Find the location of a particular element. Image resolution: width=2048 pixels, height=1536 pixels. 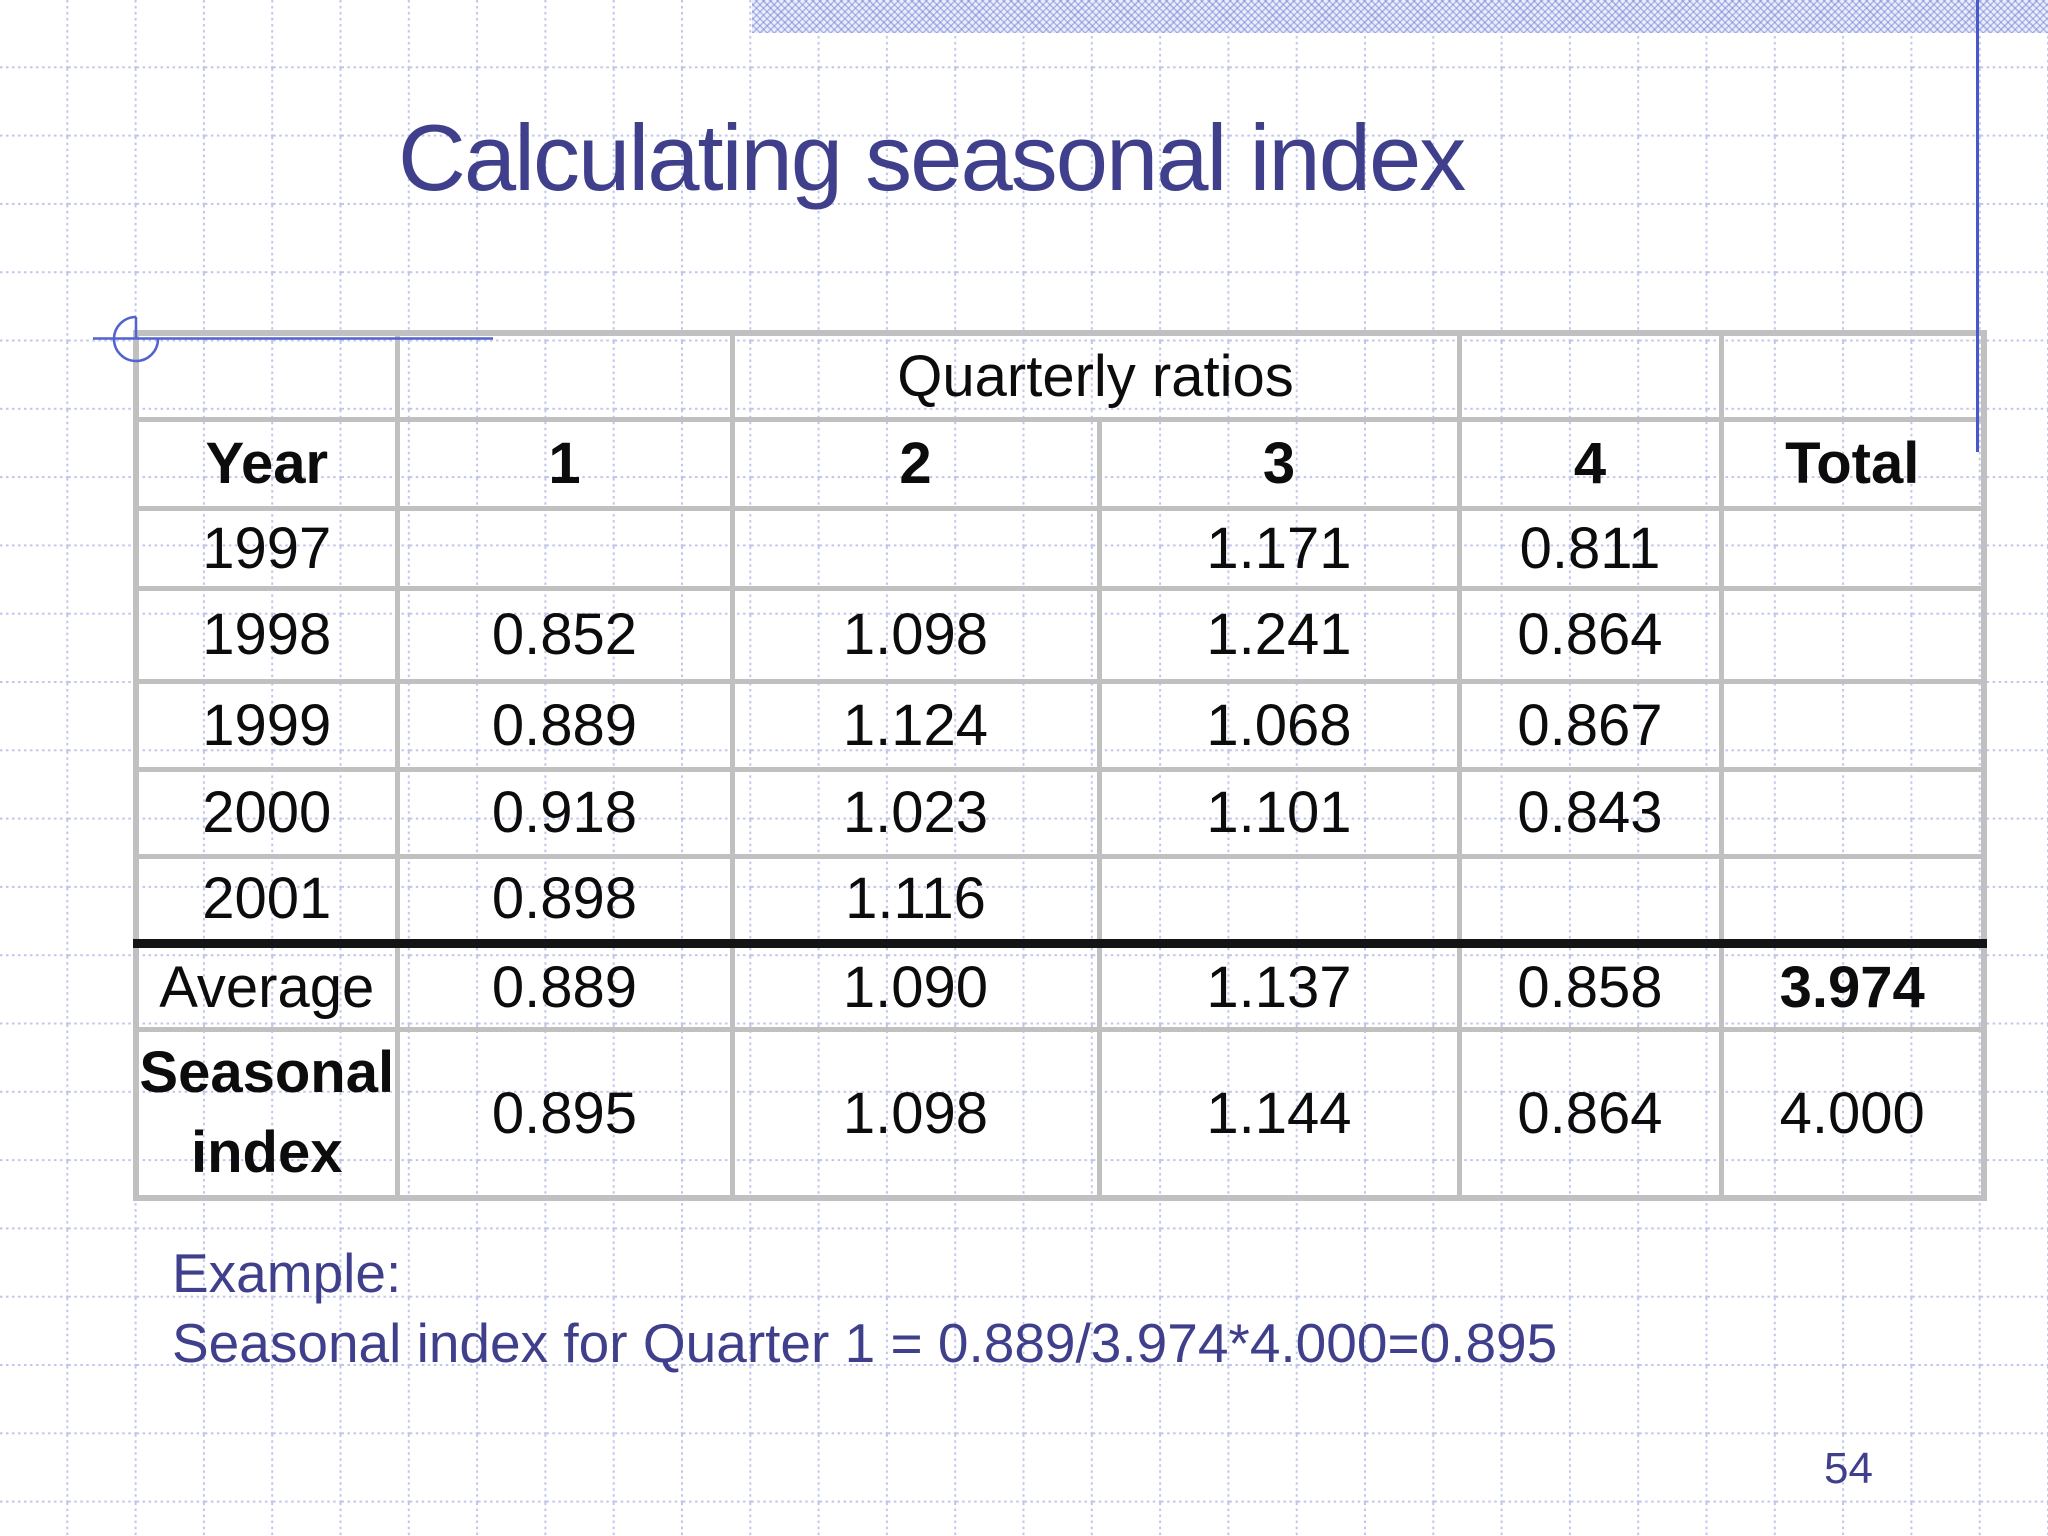

column-header-q1: 1 is located at coordinates (564, 463).